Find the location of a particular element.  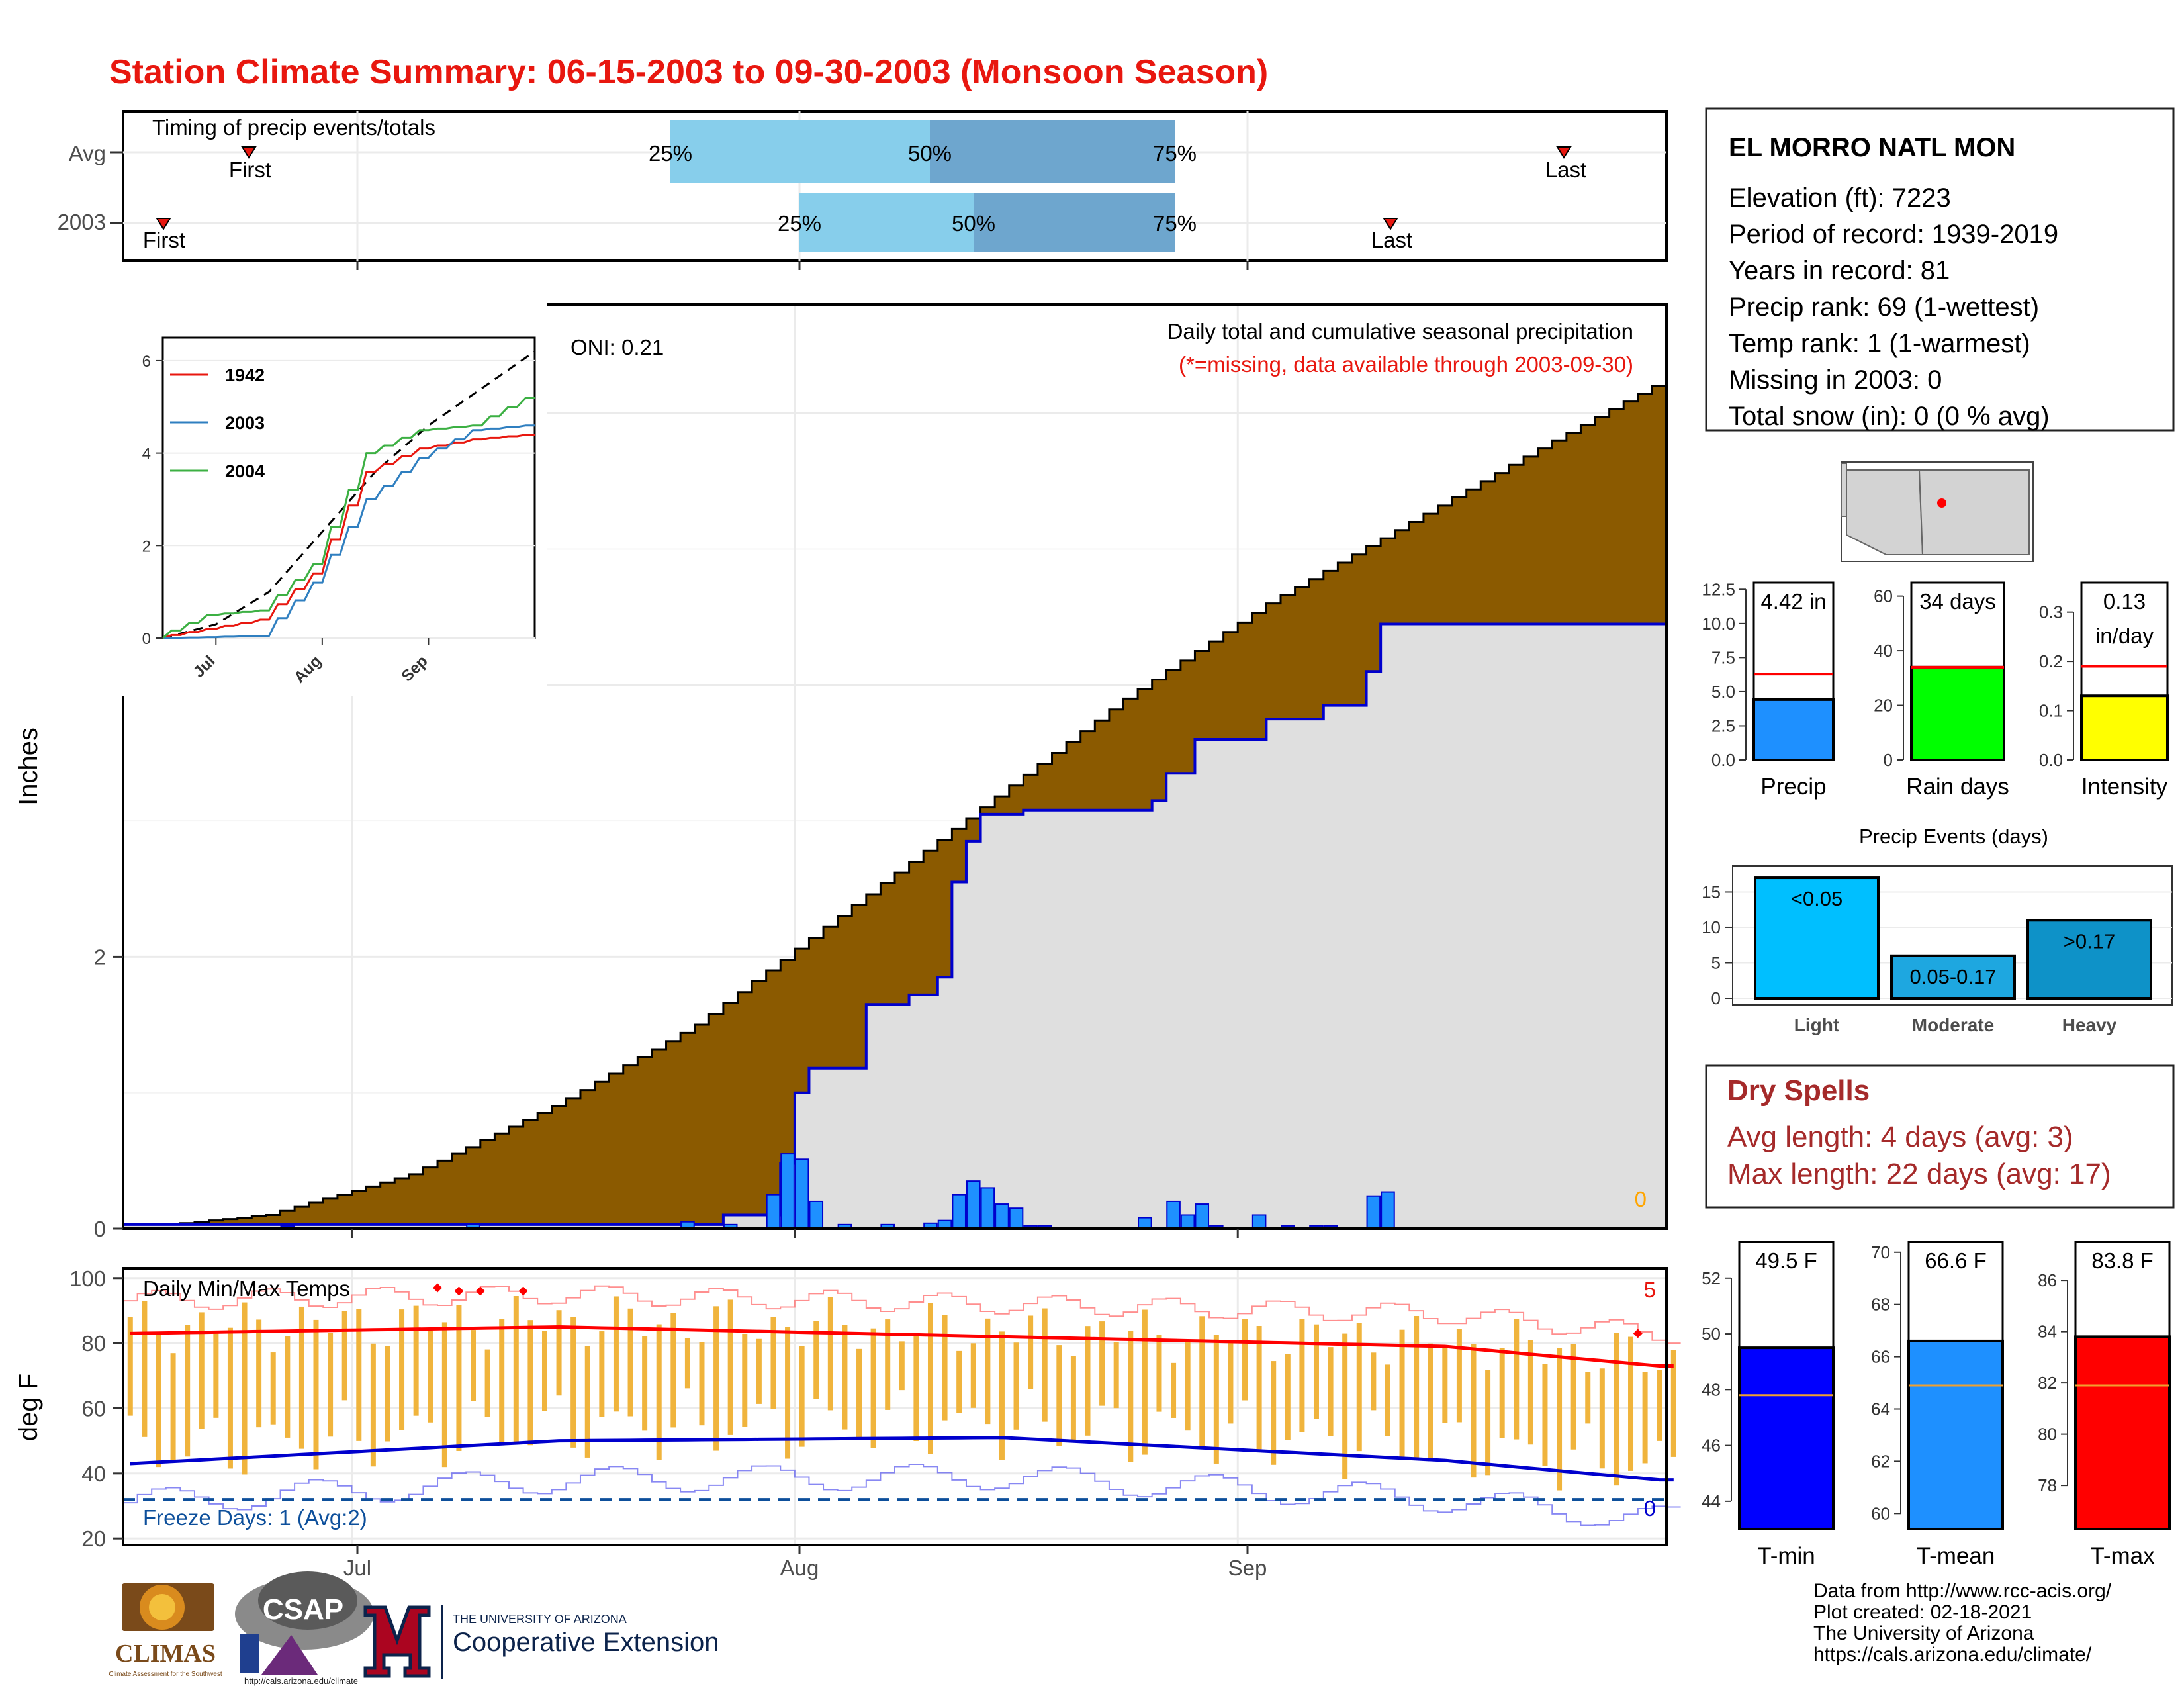

events-category-label: Heavy is located at coordinates (2089, 1025).